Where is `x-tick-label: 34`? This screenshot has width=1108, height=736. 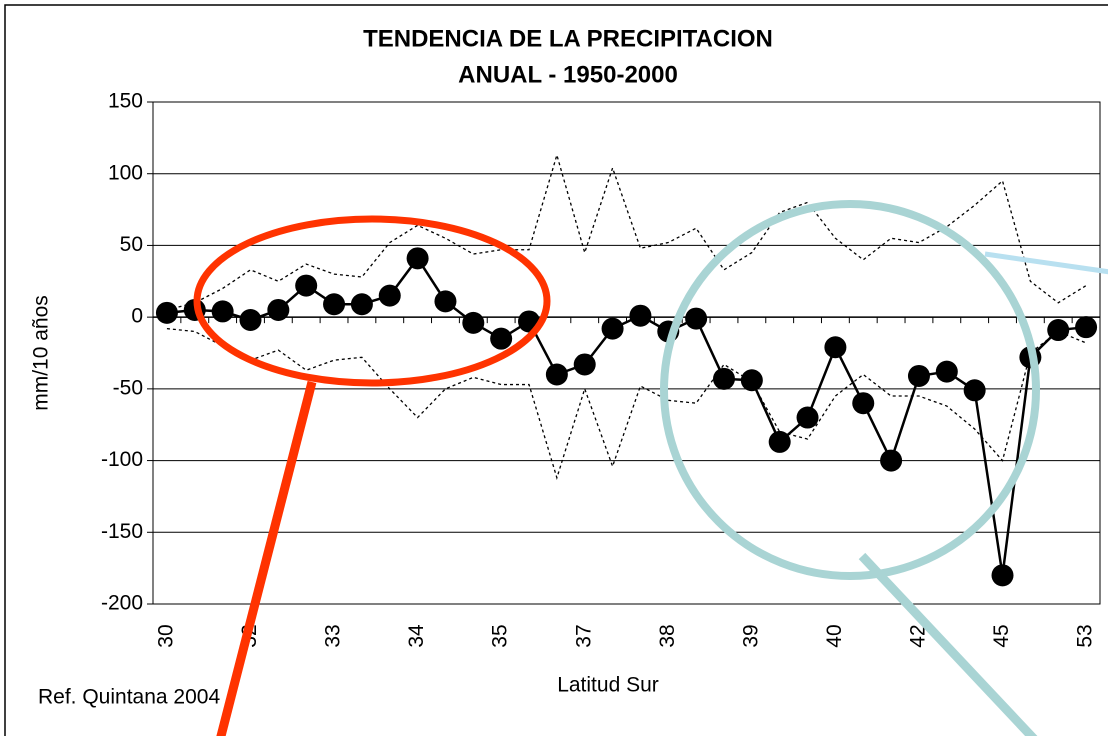
x-tick-label: 34 is located at coordinates (416, 636).